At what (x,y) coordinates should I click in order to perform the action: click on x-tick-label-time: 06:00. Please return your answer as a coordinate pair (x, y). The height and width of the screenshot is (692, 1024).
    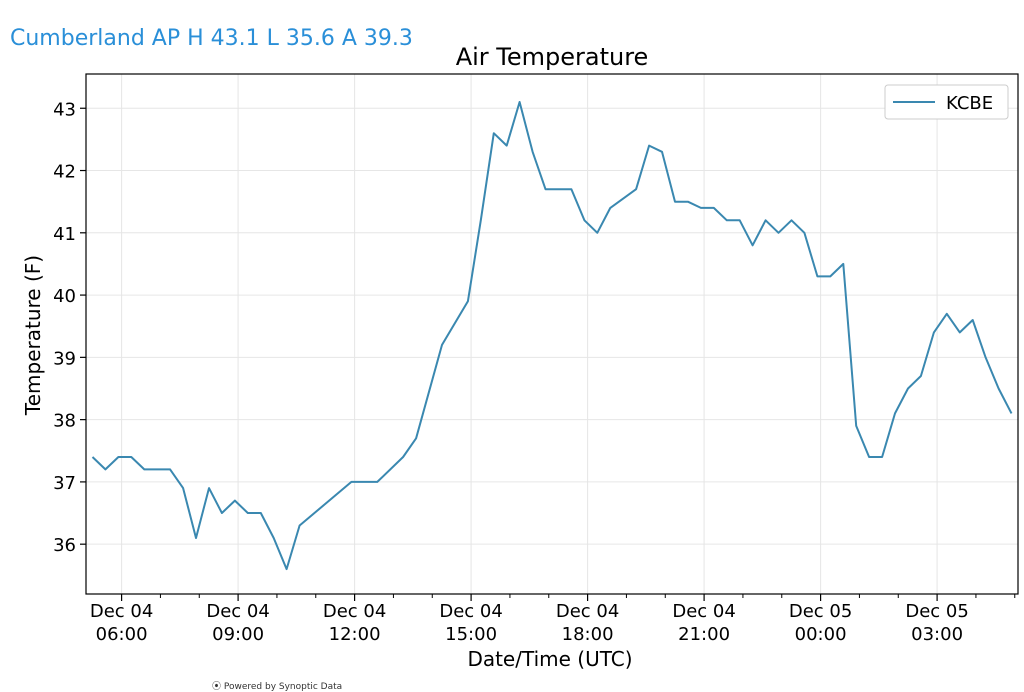
    Looking at the image, I should click on (122, 634).